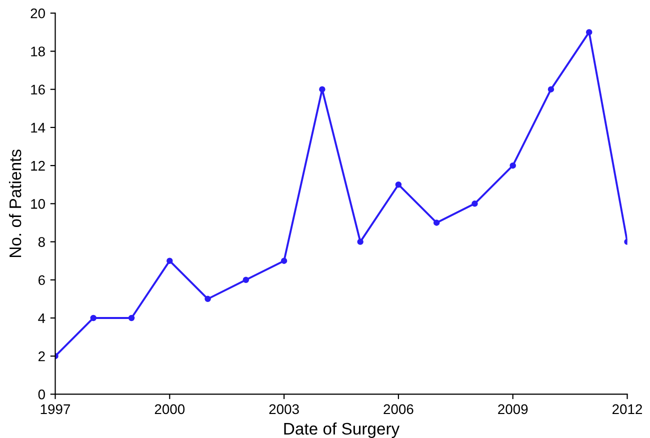  I want to click on x-tick-label: 2012, so click(627, 409).